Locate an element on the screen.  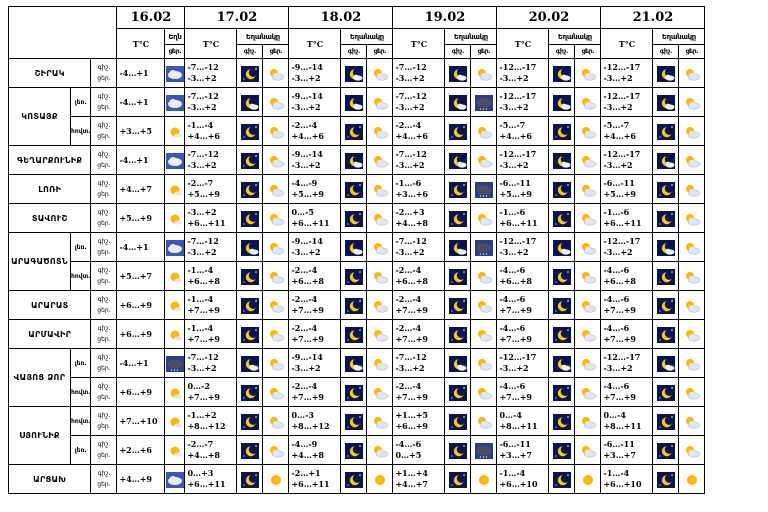
temperature-range: -1…+2 +8…+12 is located at coordinates (211, 421).